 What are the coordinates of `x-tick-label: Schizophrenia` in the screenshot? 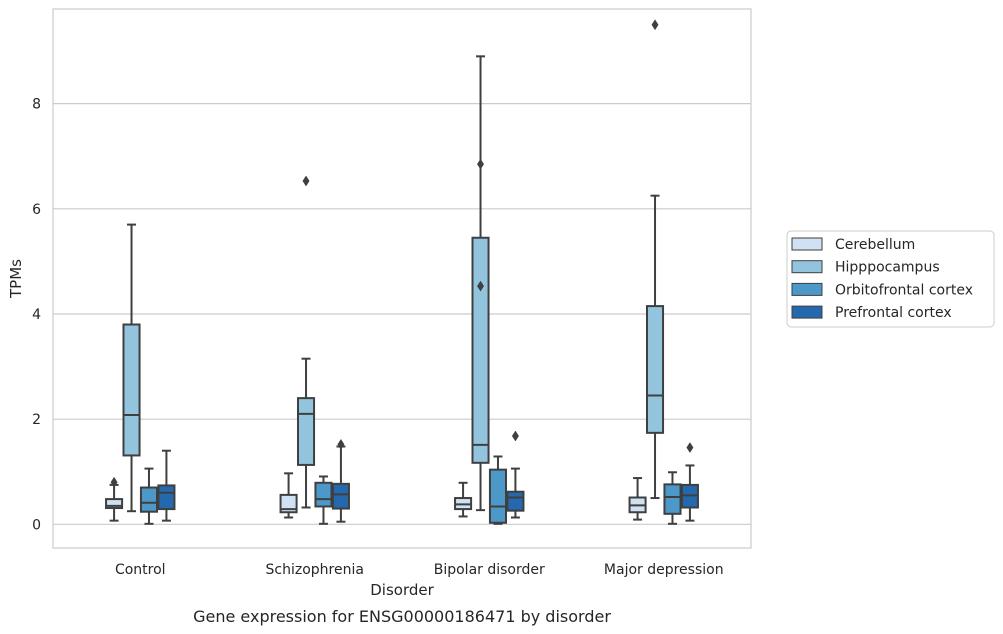 It's located at (315, 570).